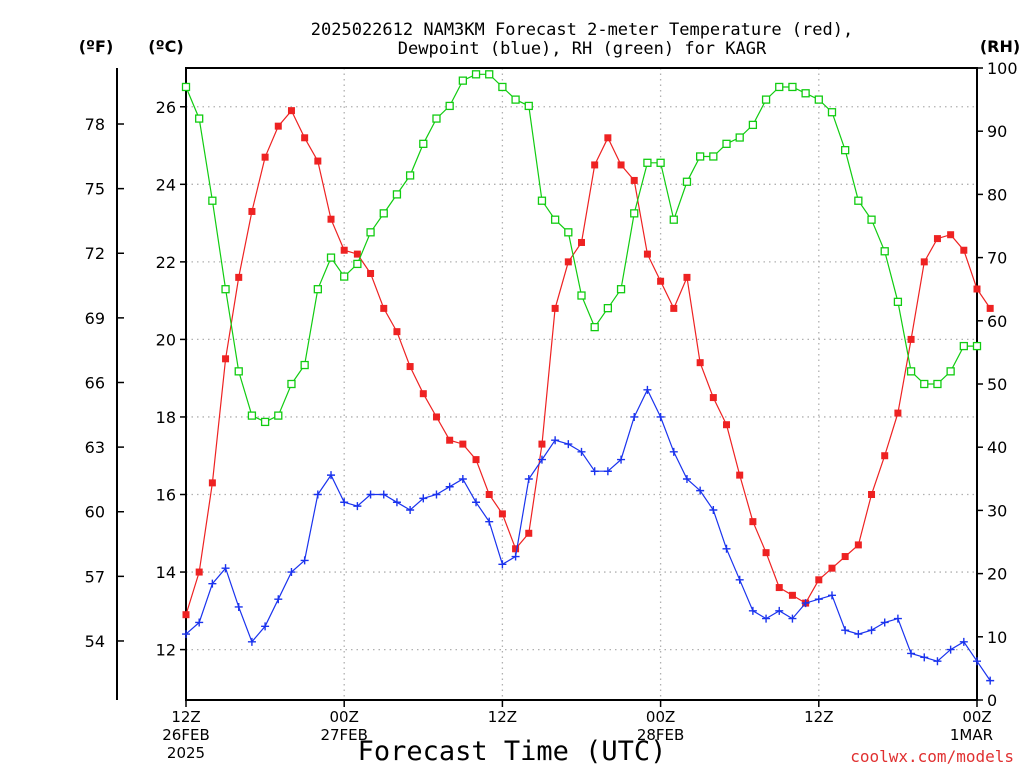 This screenshot has width=1024, height=768. Describe the element at coordinates (997, 194) in the screenshot. I see `rh-tick-label: 80` at that location.